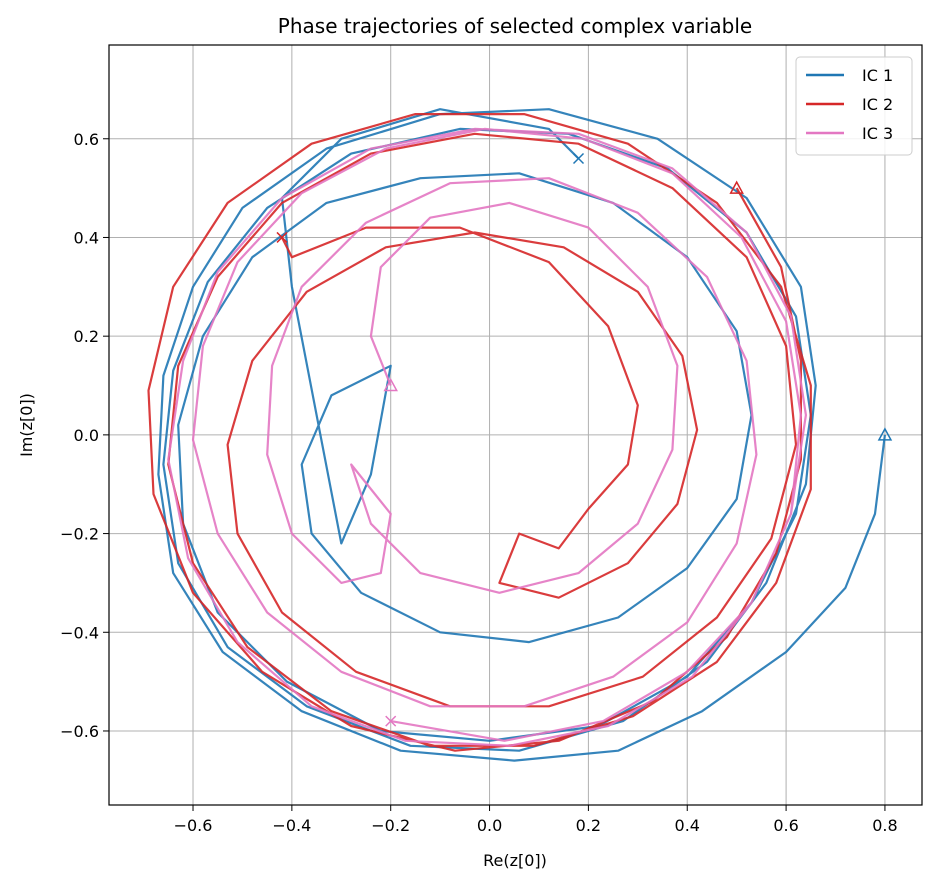 This screenshot has width=937, height=885. What do you see at coordinates (785, 825) in the screenshot?
I see `x-tick-label: 0.6` at bounding box center [785, 825].